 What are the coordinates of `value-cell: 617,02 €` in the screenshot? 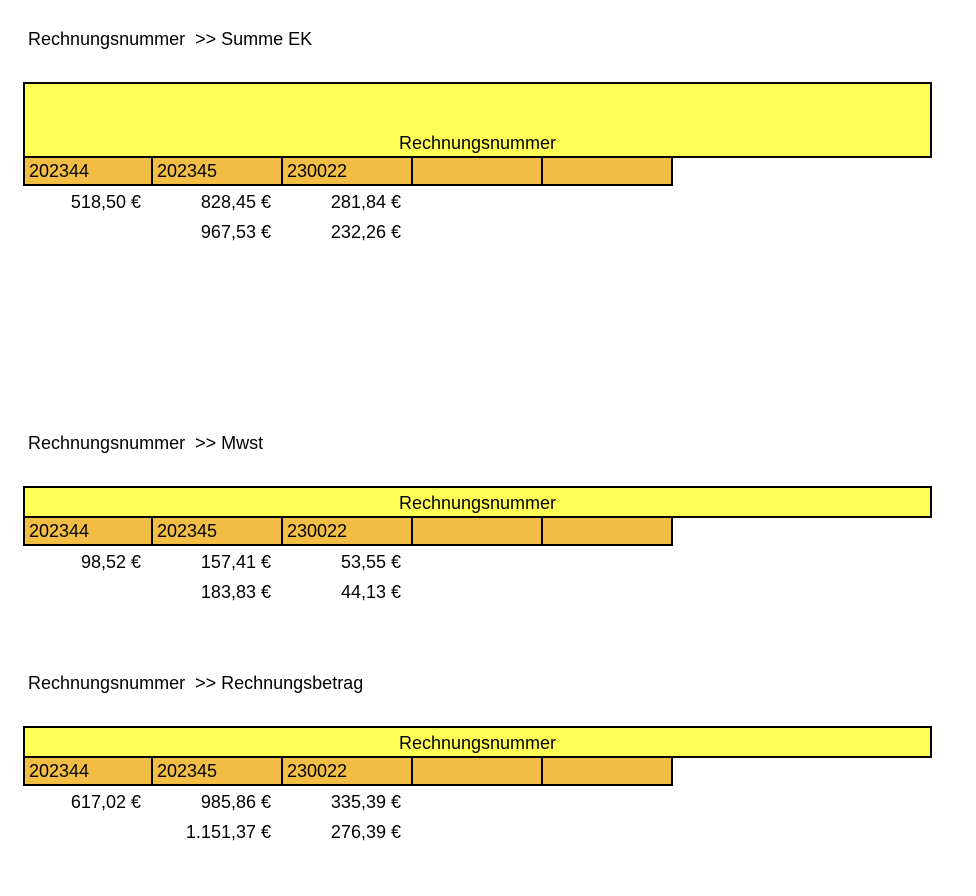 It's located at (105, 802).